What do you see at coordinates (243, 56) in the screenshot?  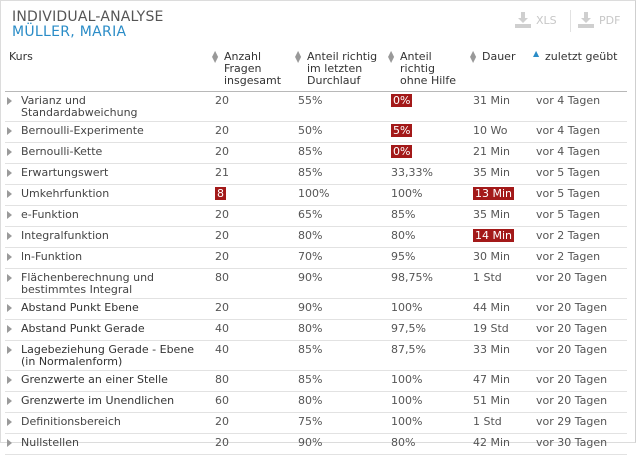 I see `header-line: Anzahl` at bounding box center [243, 56].